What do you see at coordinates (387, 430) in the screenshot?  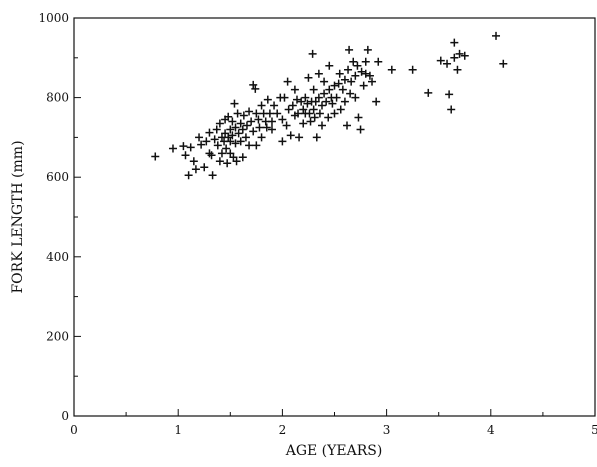 I see `x-tick-label: 3` at bounding box center [387, 430].